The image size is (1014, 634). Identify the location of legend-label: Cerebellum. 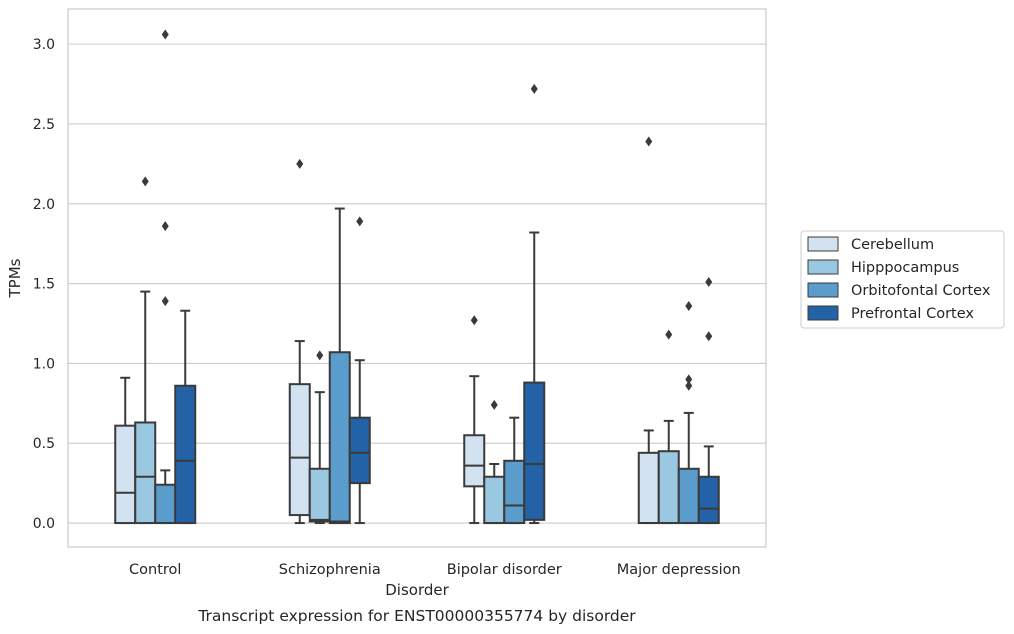
(892, 245).